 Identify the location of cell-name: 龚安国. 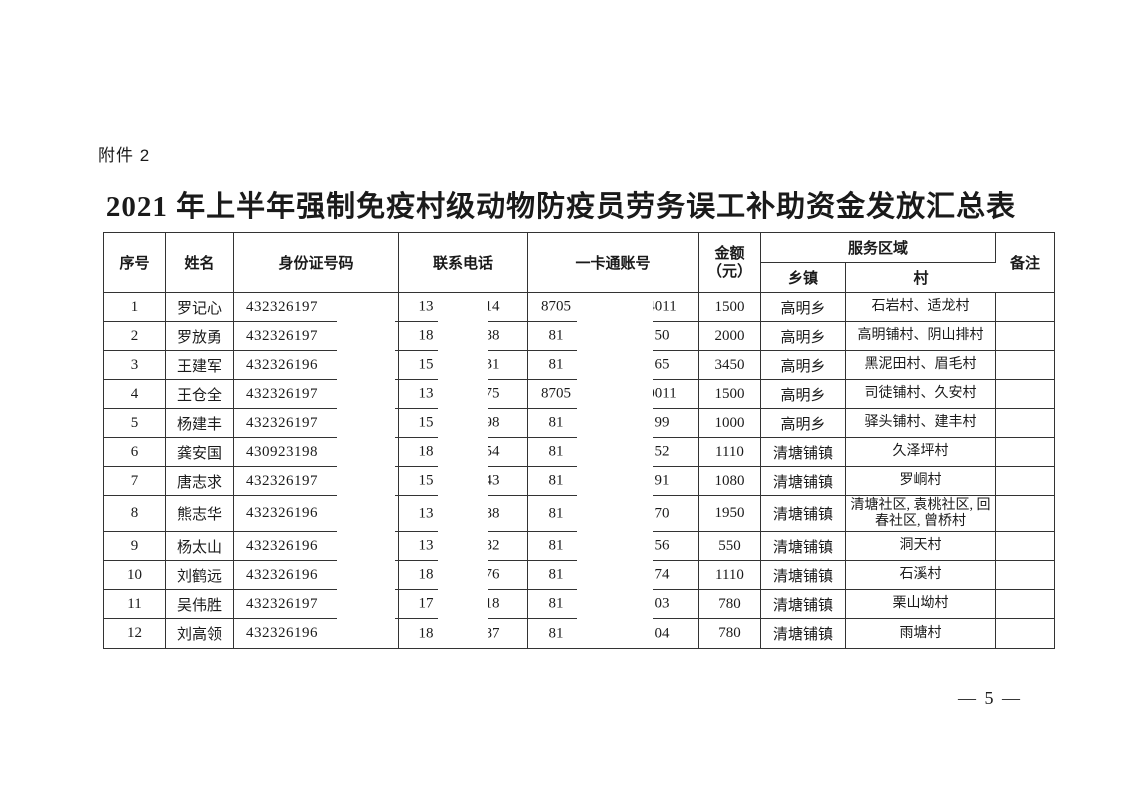
(200, 452).